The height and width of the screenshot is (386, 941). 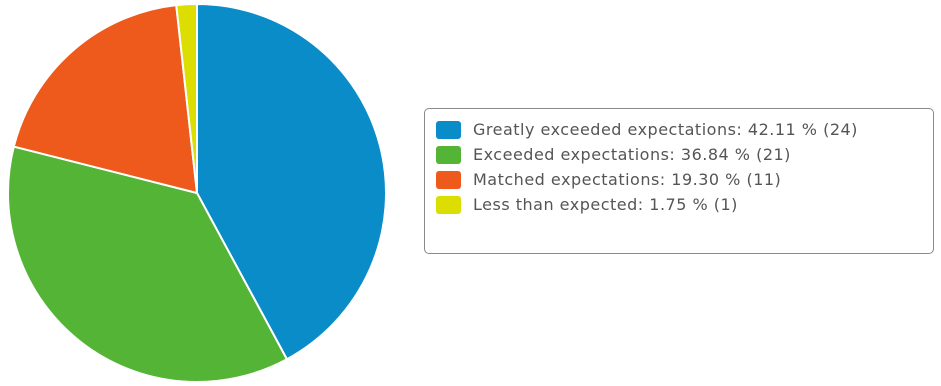 What do you see at coordinates (632, 154) in the screenshot?
I see `legend-label-exceeded: Exceeded expectations: 36.84 % (21)` at bounding box center [632, 154].